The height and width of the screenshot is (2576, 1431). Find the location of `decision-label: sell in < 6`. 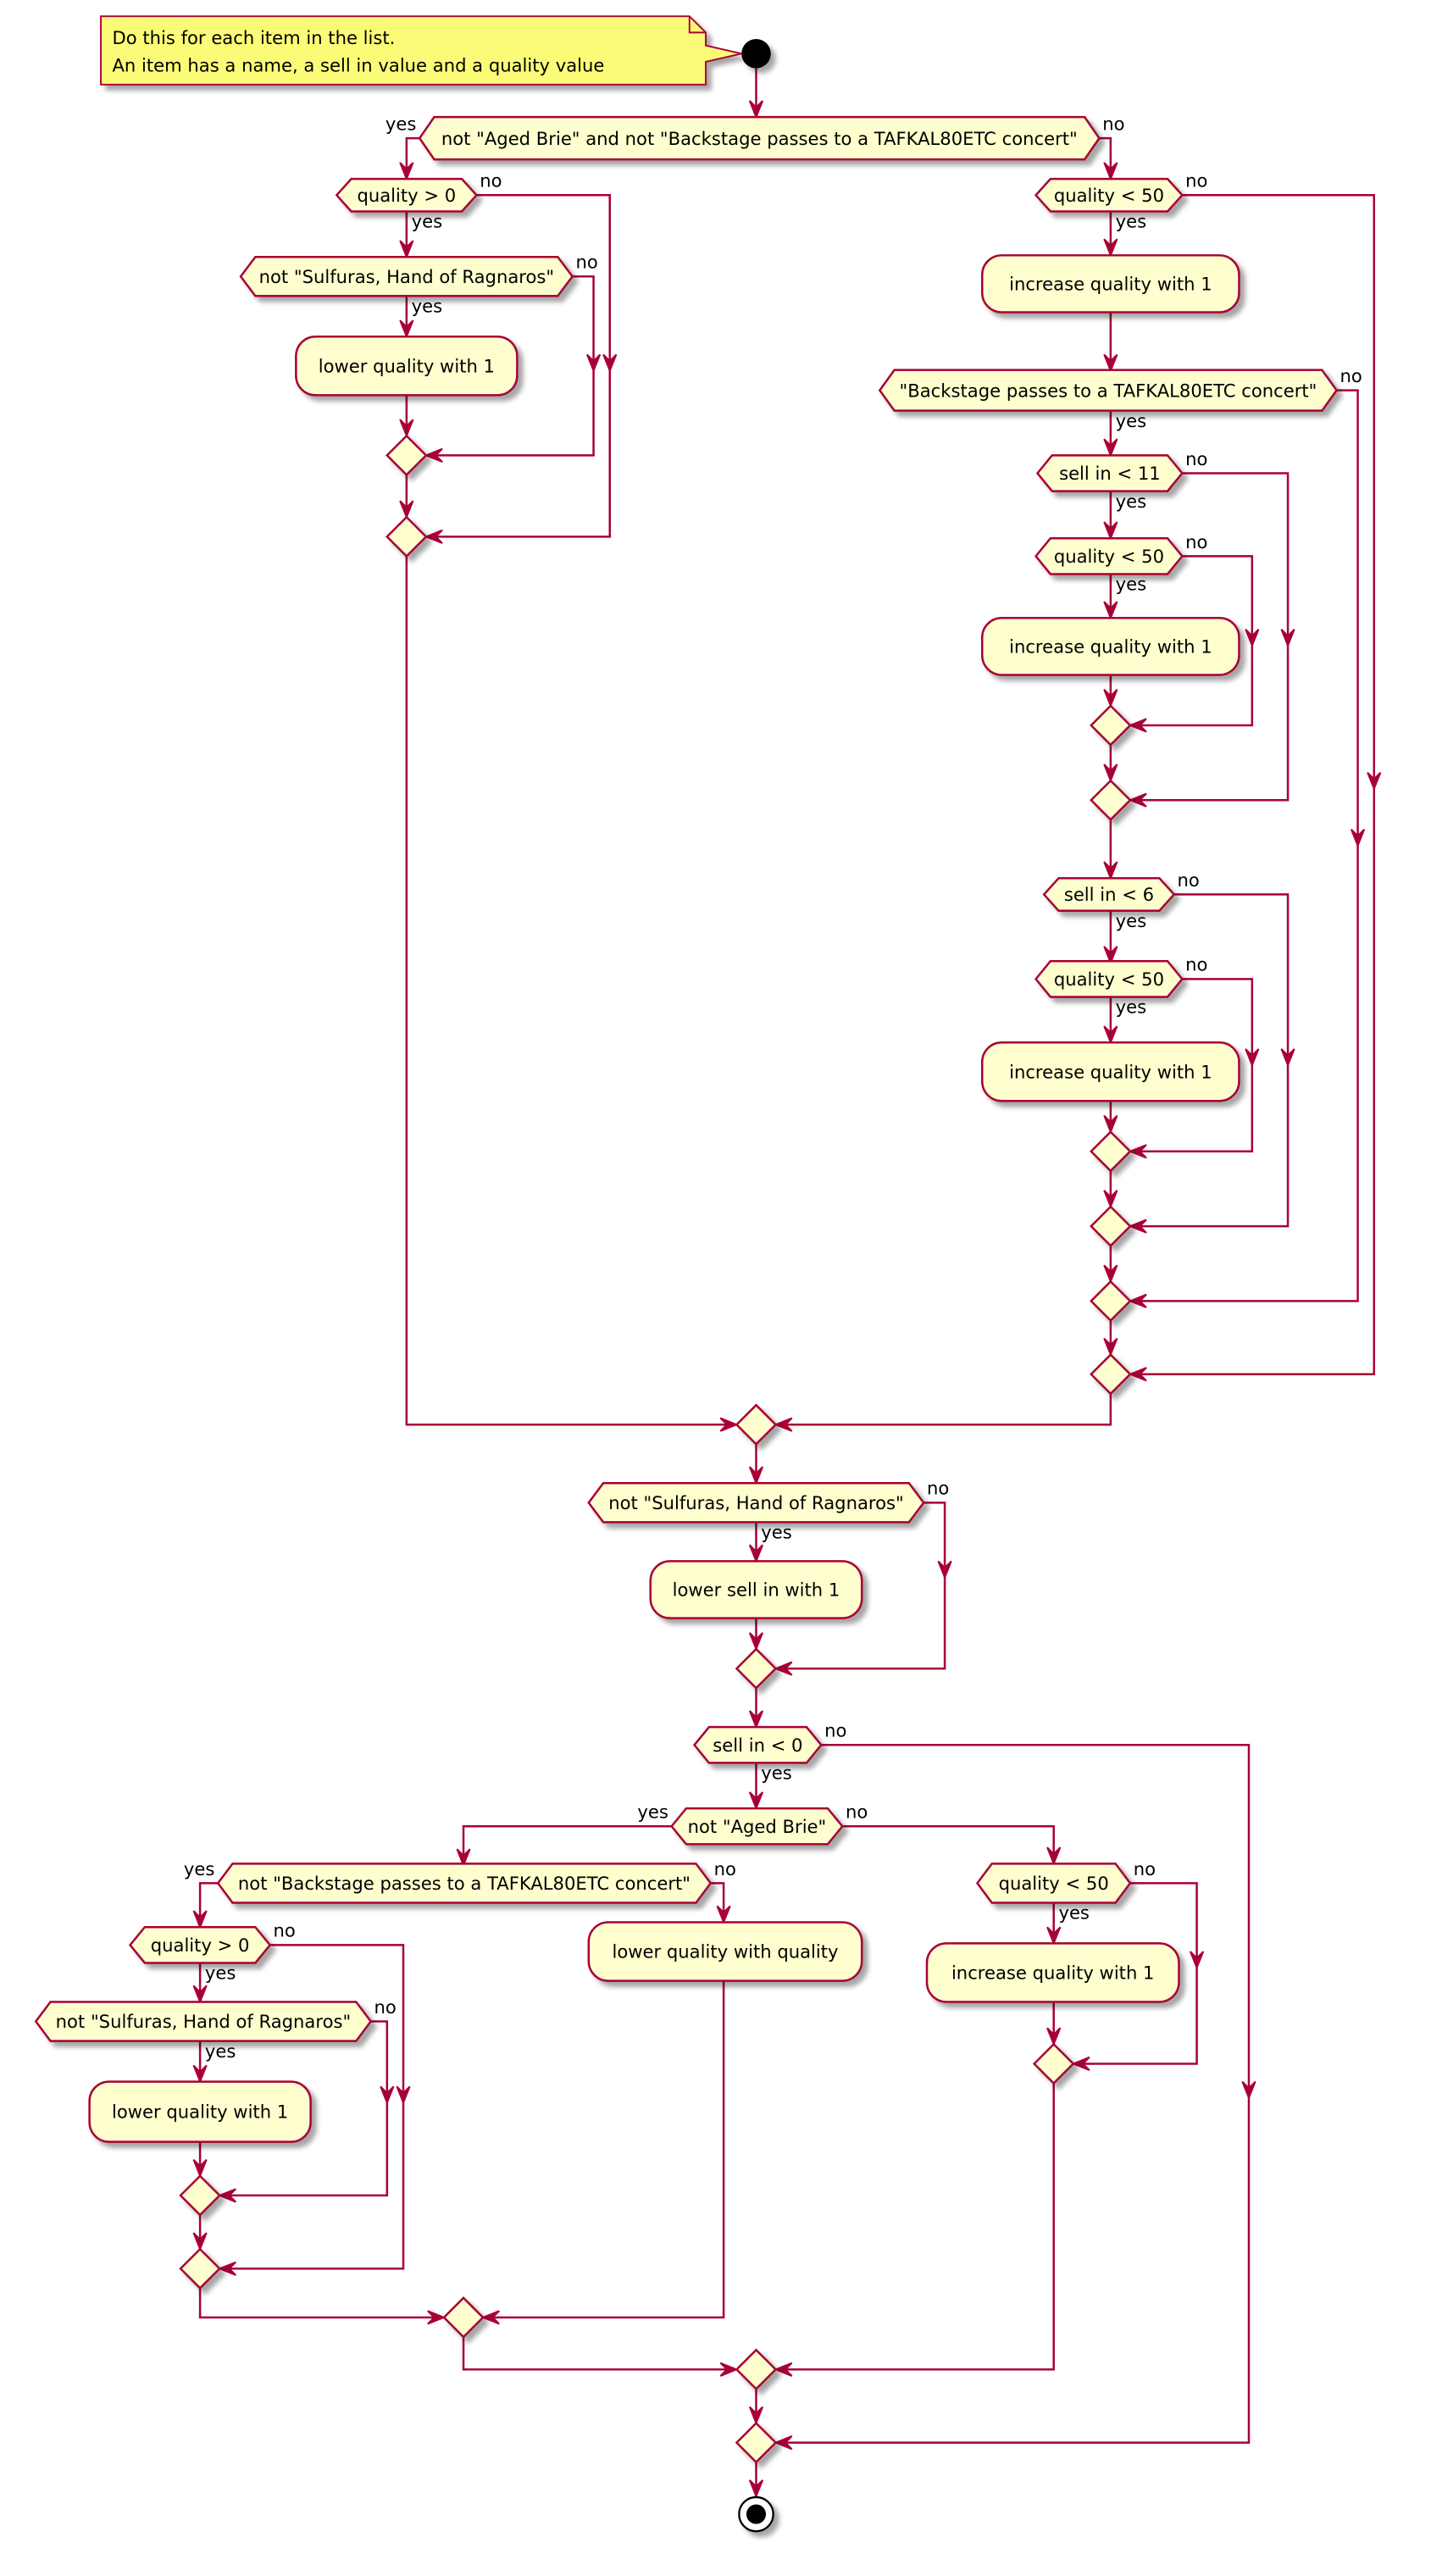

decision-label: sell in < 6 is located at coordinates (1109, 894).